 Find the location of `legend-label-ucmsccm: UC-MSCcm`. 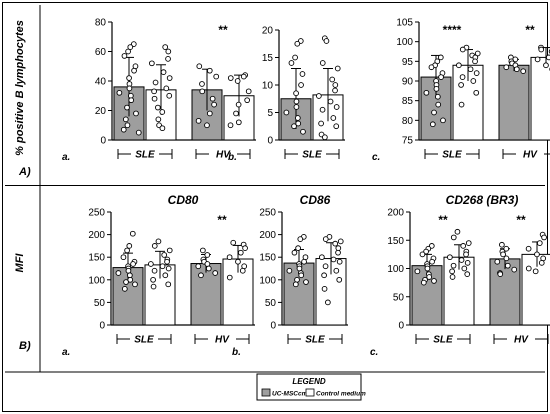

legend-label-ucmsccm: UC-MSCcm is located at coordinates (290, 394).